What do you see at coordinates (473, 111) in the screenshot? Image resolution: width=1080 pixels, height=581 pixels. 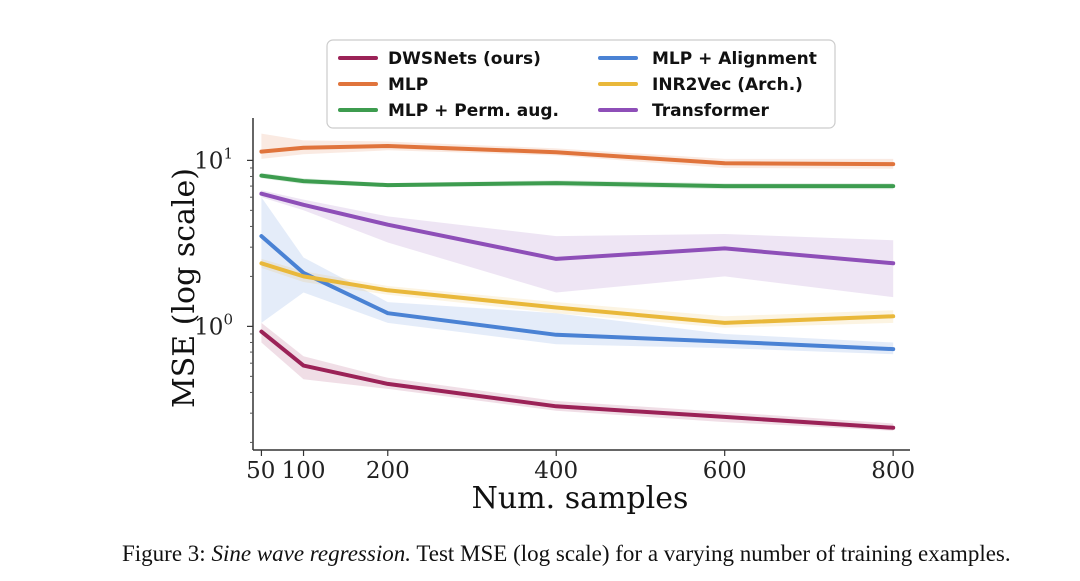 I see `legend-label-mlp-perm-aug: MLP + Perm. aug.` at bounding box center [473, 111].